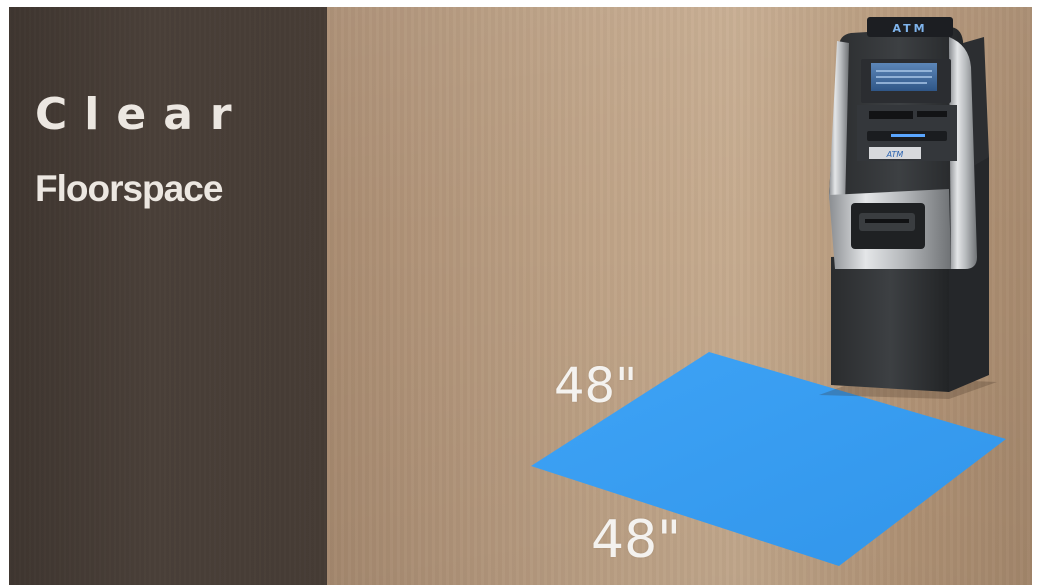 The image size is (1041, 587). I want to click on svg-text: ATM, so click(895, 154).